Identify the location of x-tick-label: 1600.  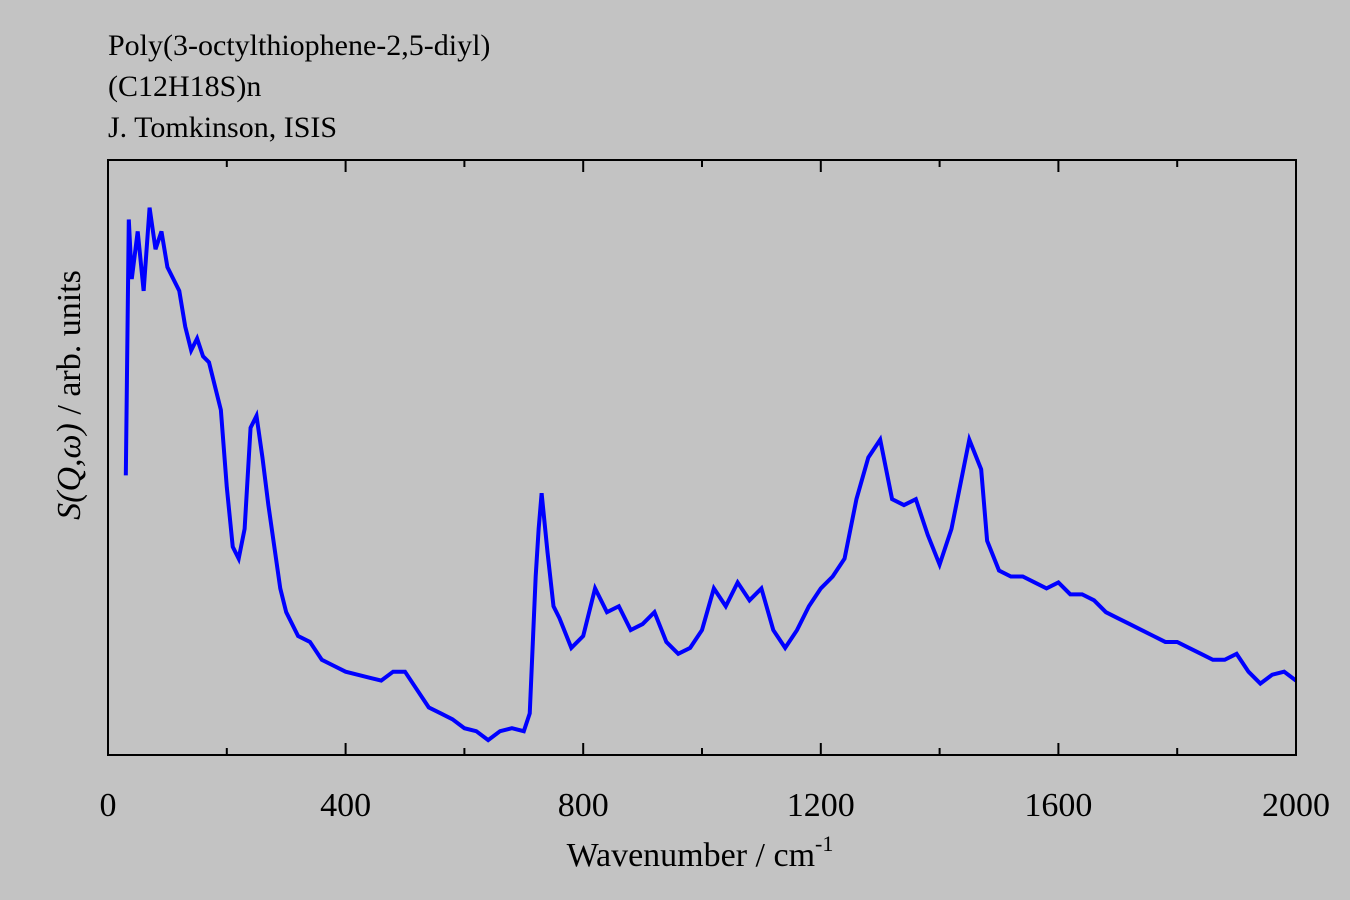
(1058, 805).